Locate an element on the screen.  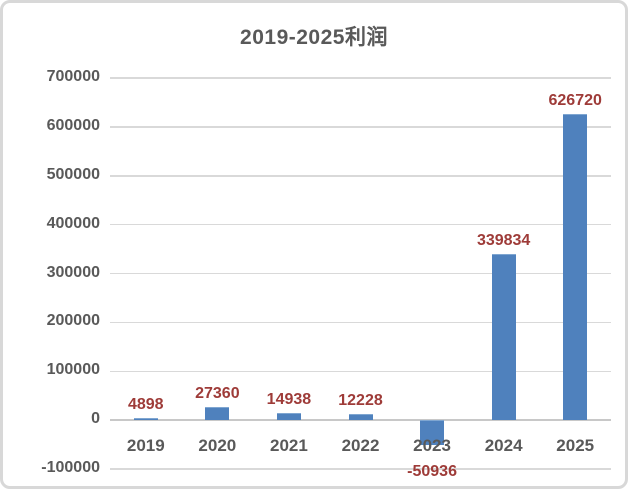
y-tick-label: 200000 is located at coordinates (73, 321).